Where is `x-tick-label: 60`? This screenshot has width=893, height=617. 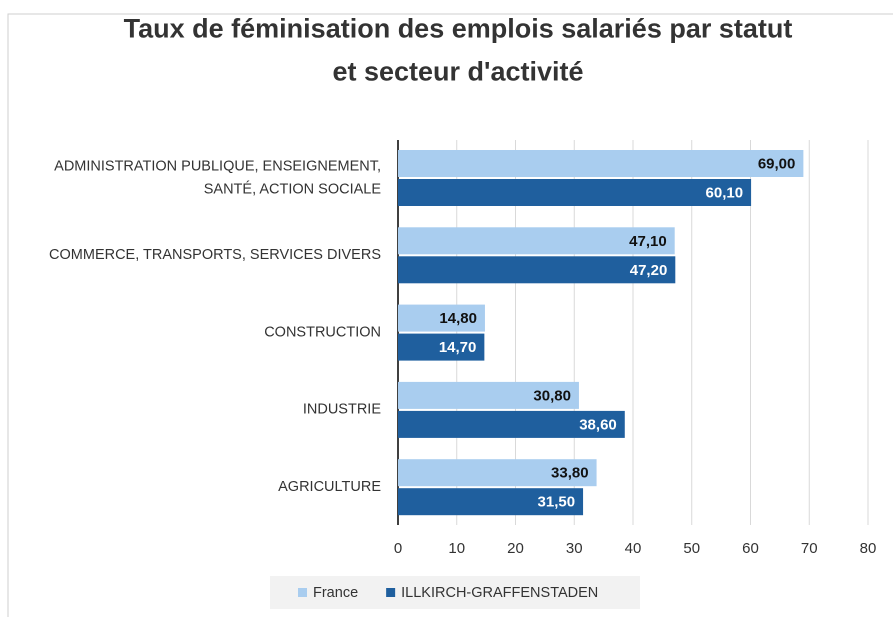
x-tick-label: 60 is located at coordinates (750, 548).